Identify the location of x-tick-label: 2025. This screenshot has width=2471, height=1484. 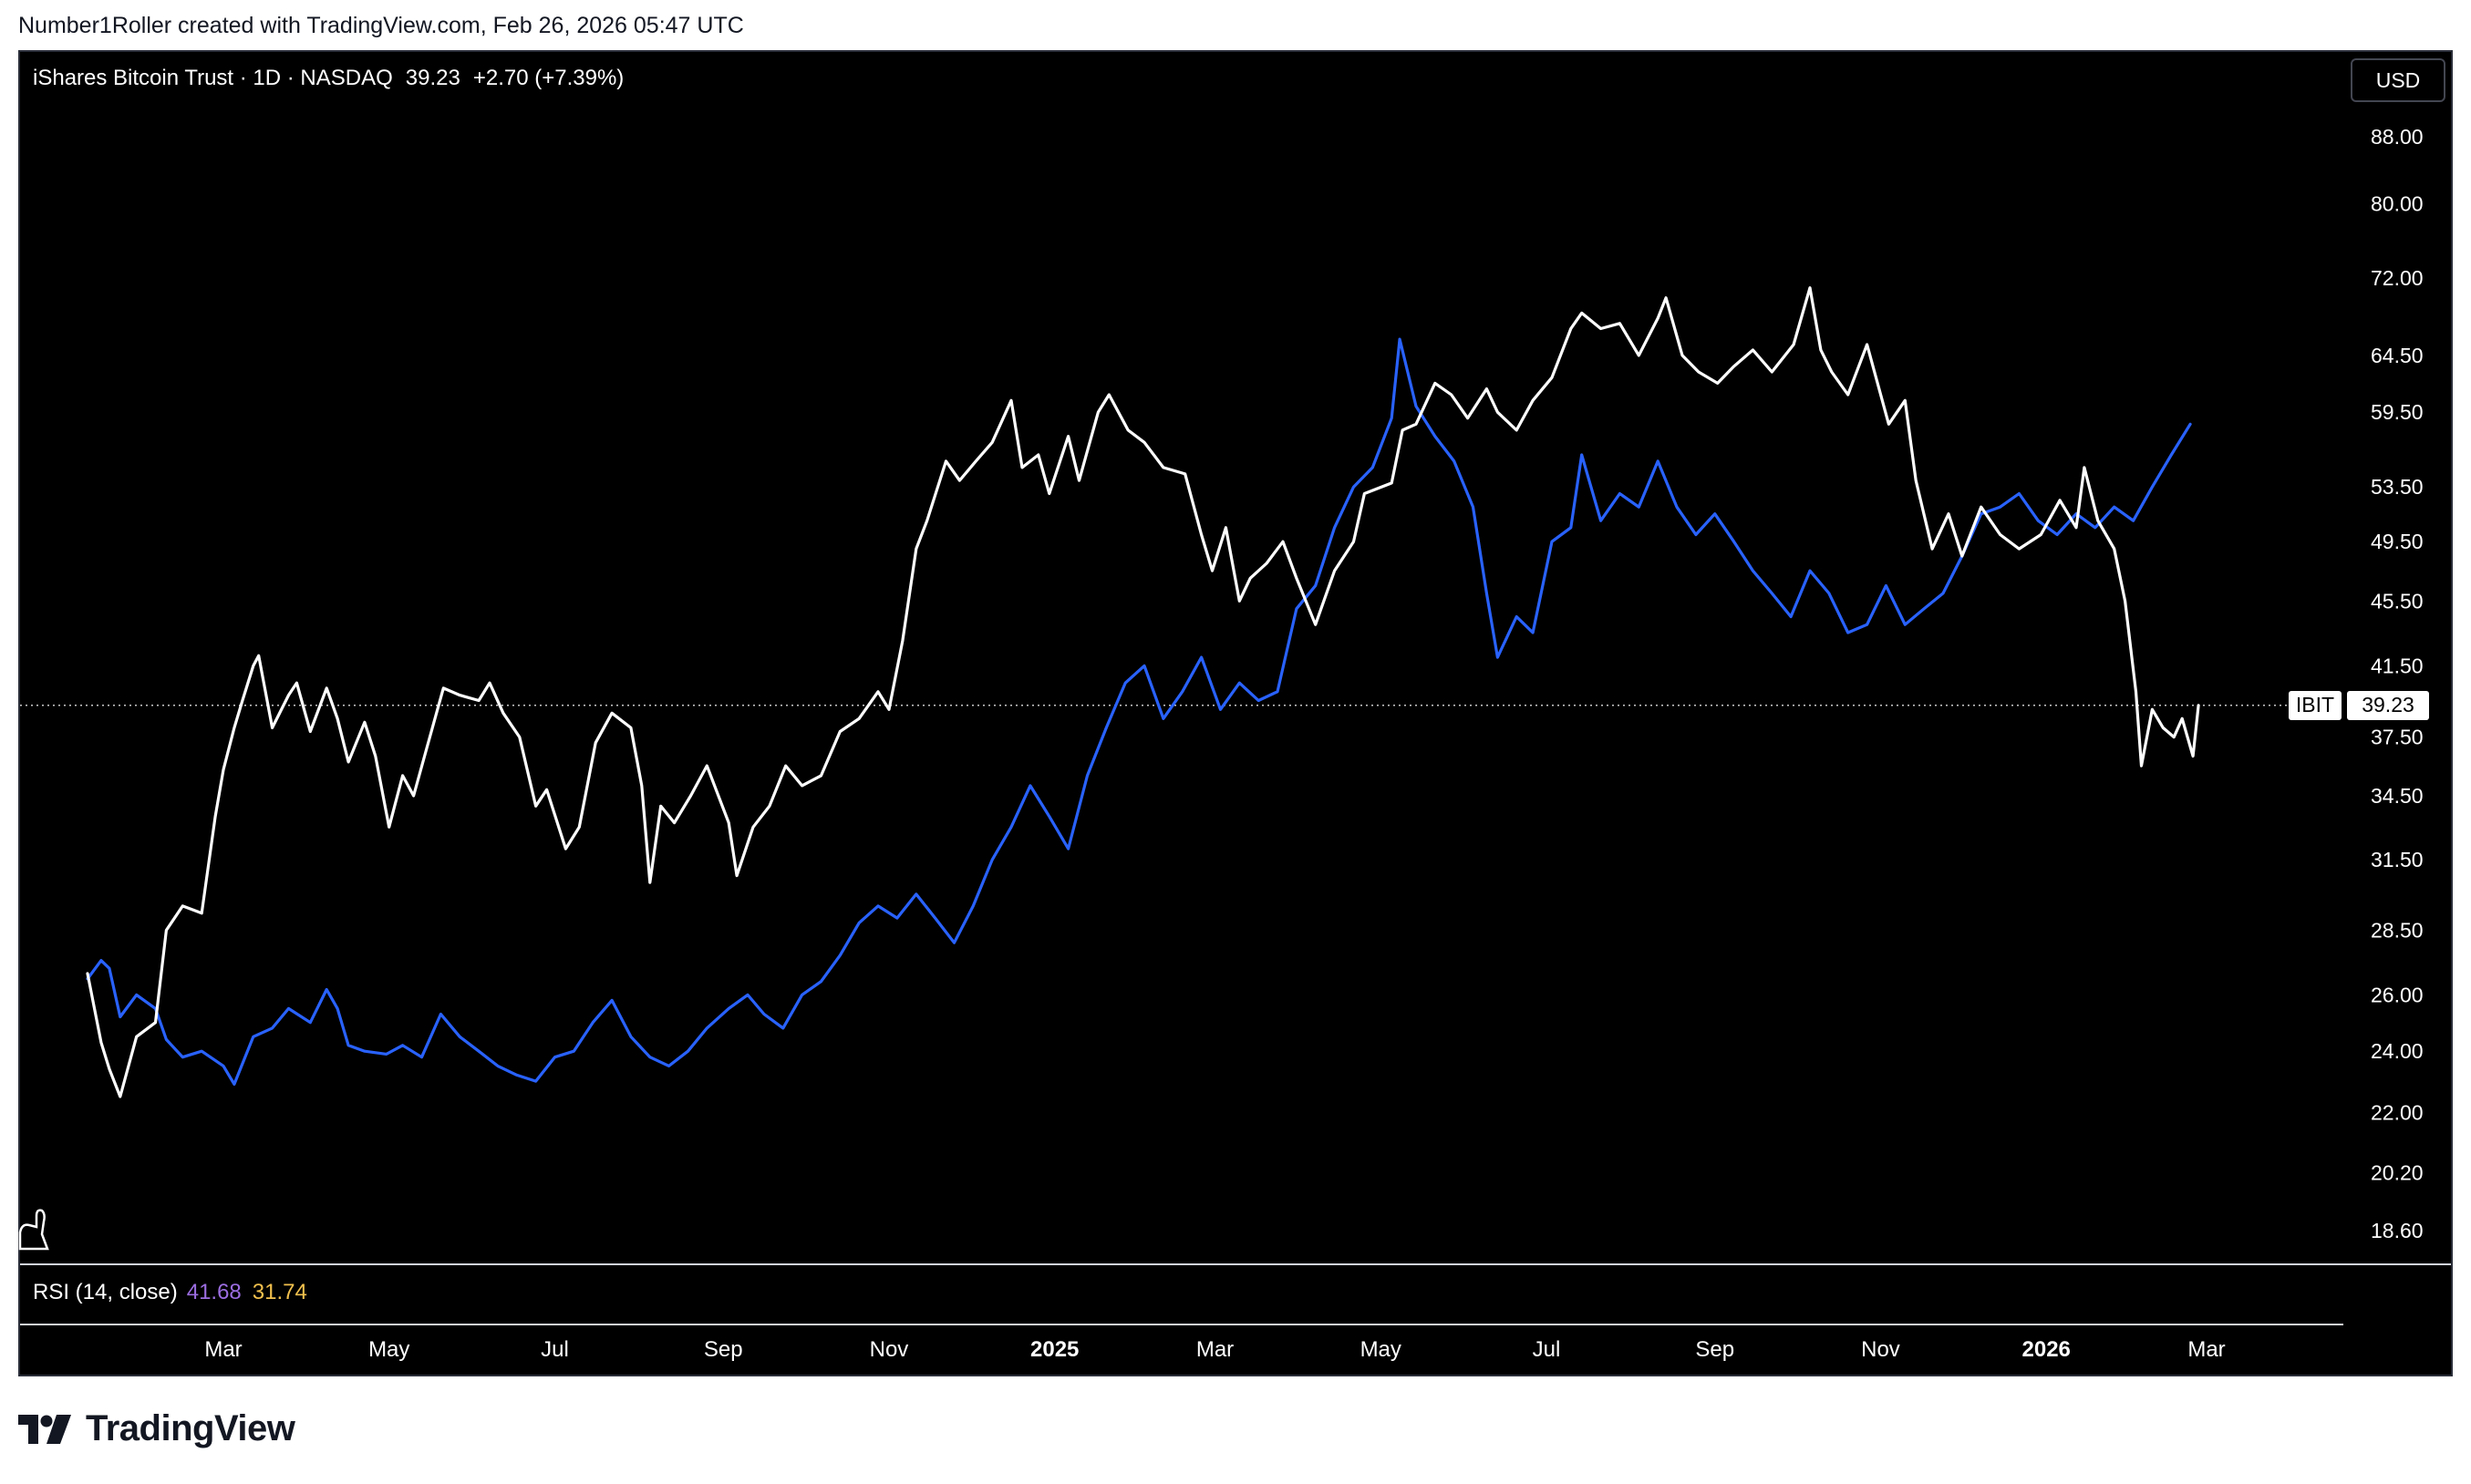
(1055, 1349).